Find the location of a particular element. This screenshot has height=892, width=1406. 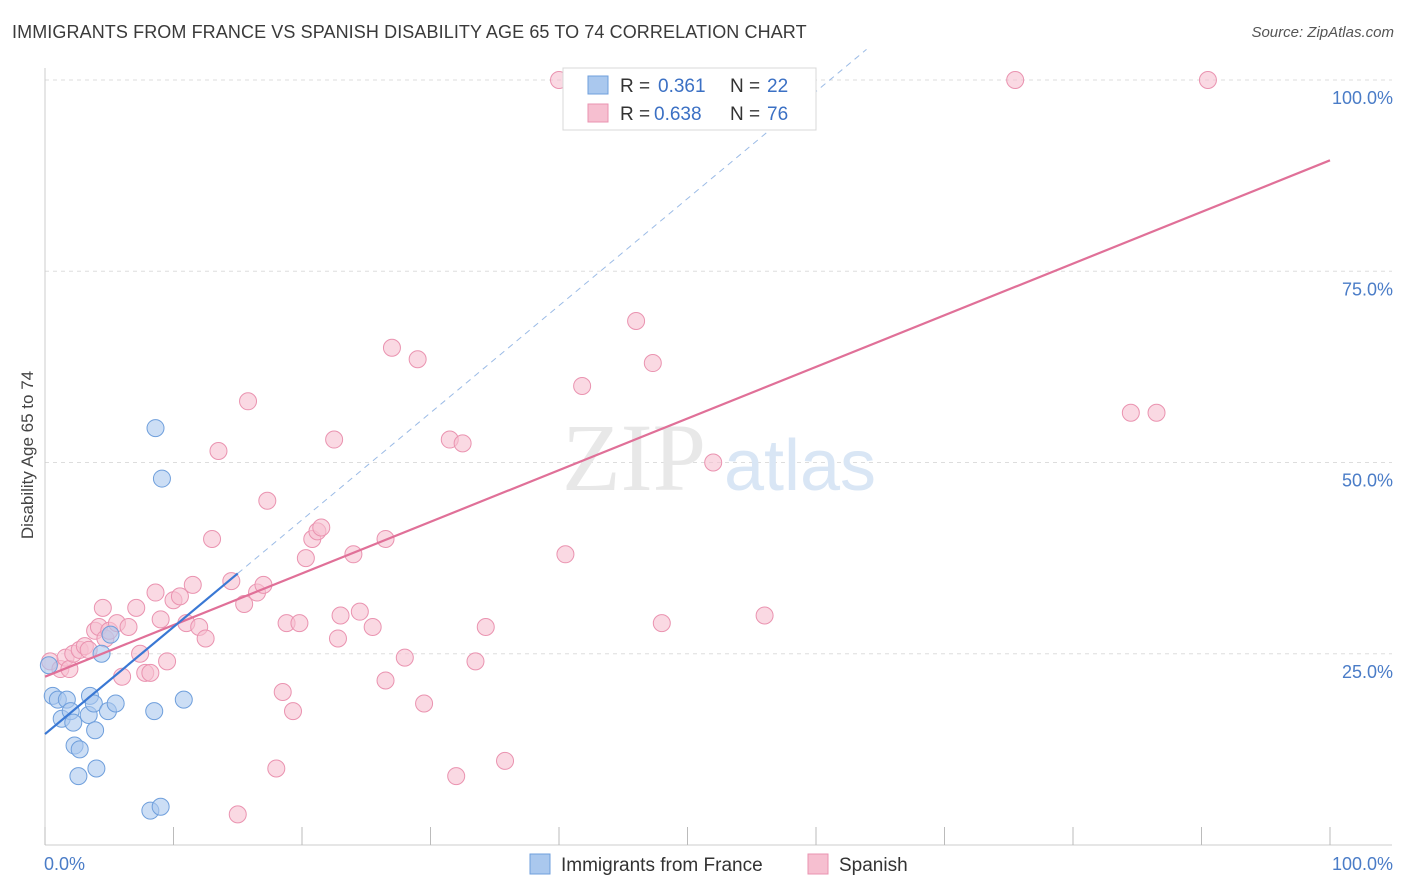

watermark-atlas: atlas is located at coordinates (800, 466).